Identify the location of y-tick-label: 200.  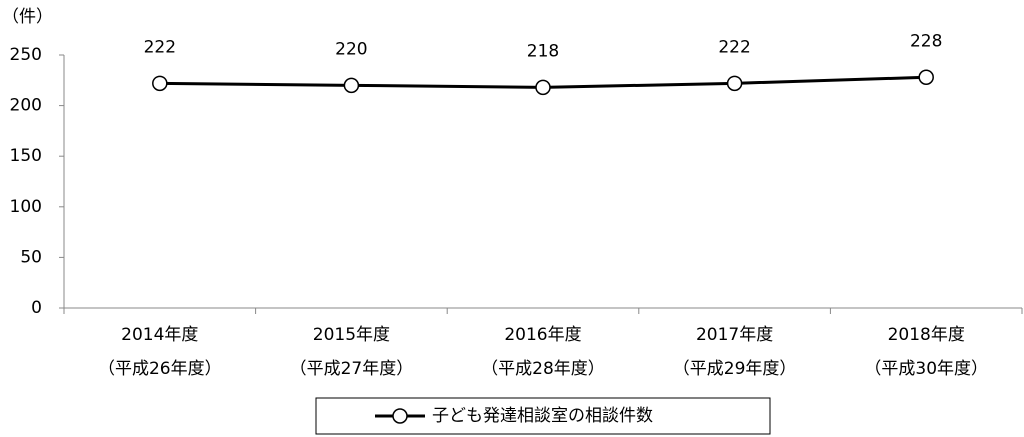
(26, 106).